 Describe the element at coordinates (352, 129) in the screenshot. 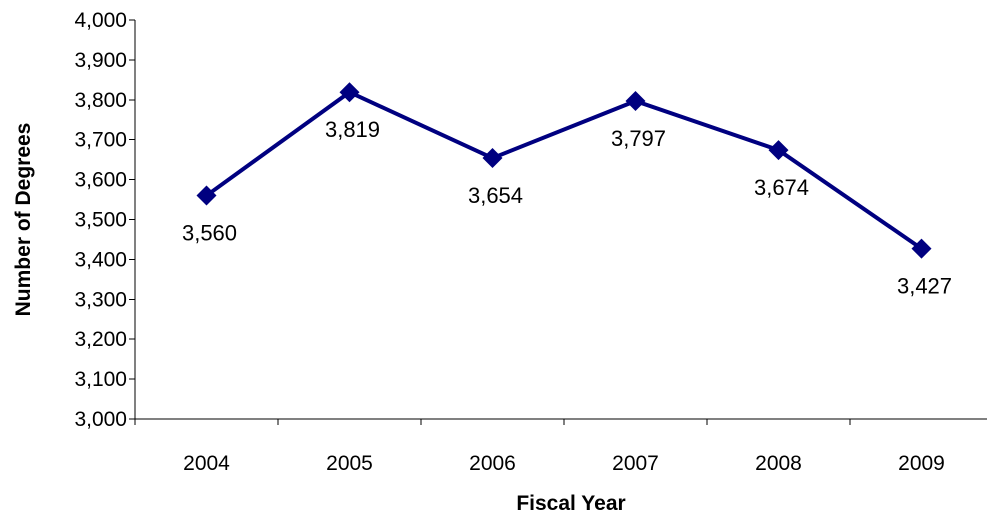

I see `data-label: 3,819` at that location.